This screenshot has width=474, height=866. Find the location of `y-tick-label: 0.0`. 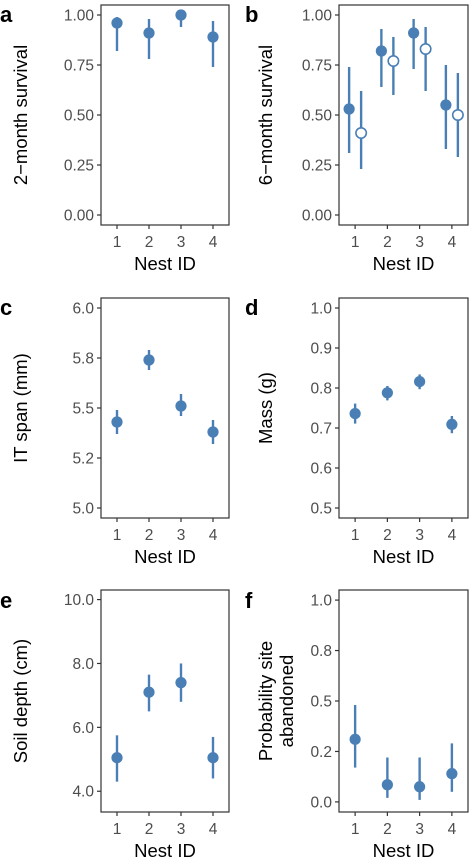

y-tick-label: 0.0 is located at coordinates (321, 802).